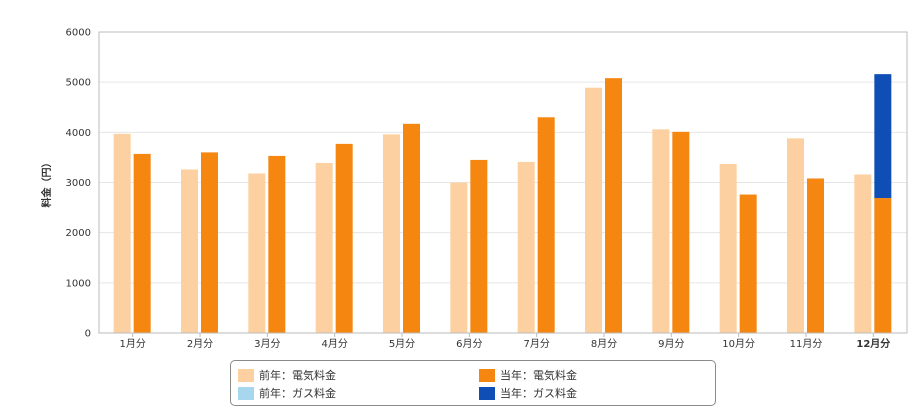 This screenshot has height=419, width=923. Describe the element at coordinates (78, 283) in the screenshot. I see `y-tick-label: 1000` at that location.